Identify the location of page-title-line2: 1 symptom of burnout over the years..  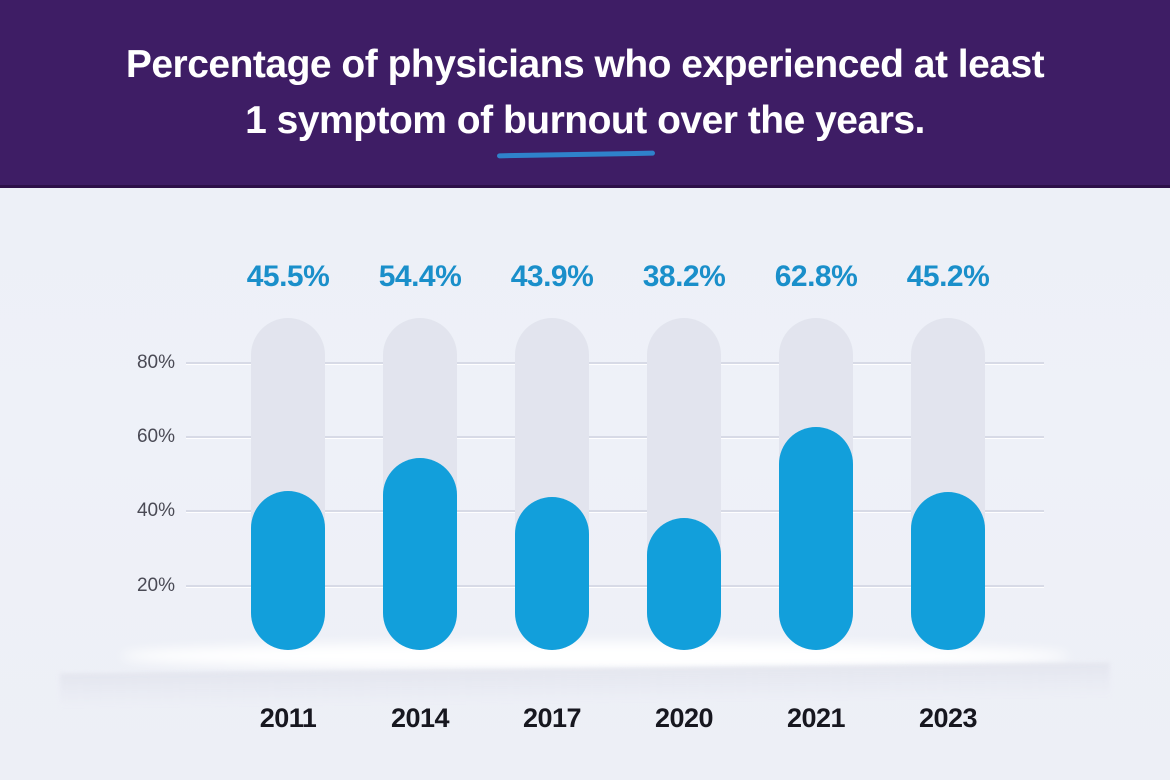
(585, 121).